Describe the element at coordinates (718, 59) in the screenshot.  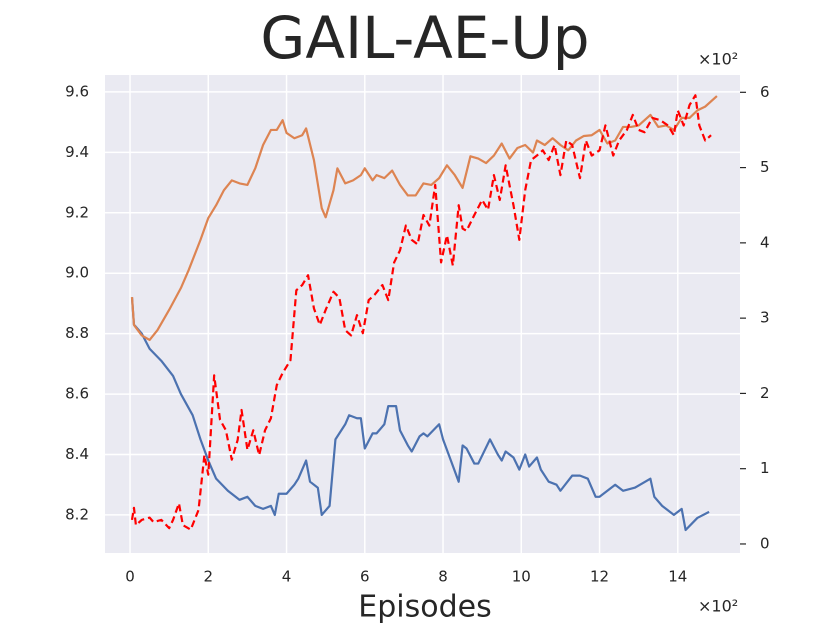
I see `y2-offset-label: ×10²` at that location.